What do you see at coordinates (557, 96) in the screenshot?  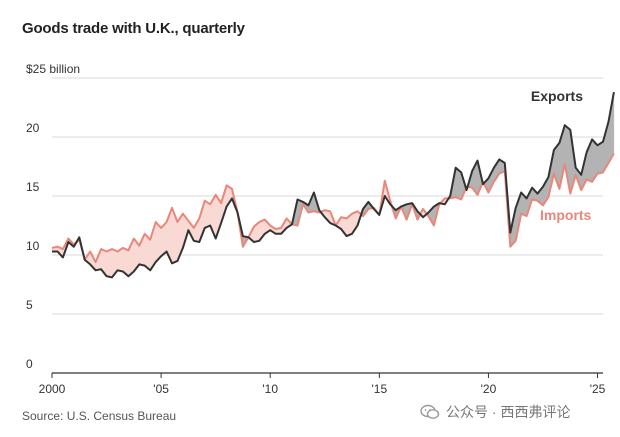 I see `exports-label: Exports` at bounding box center [557, 96].